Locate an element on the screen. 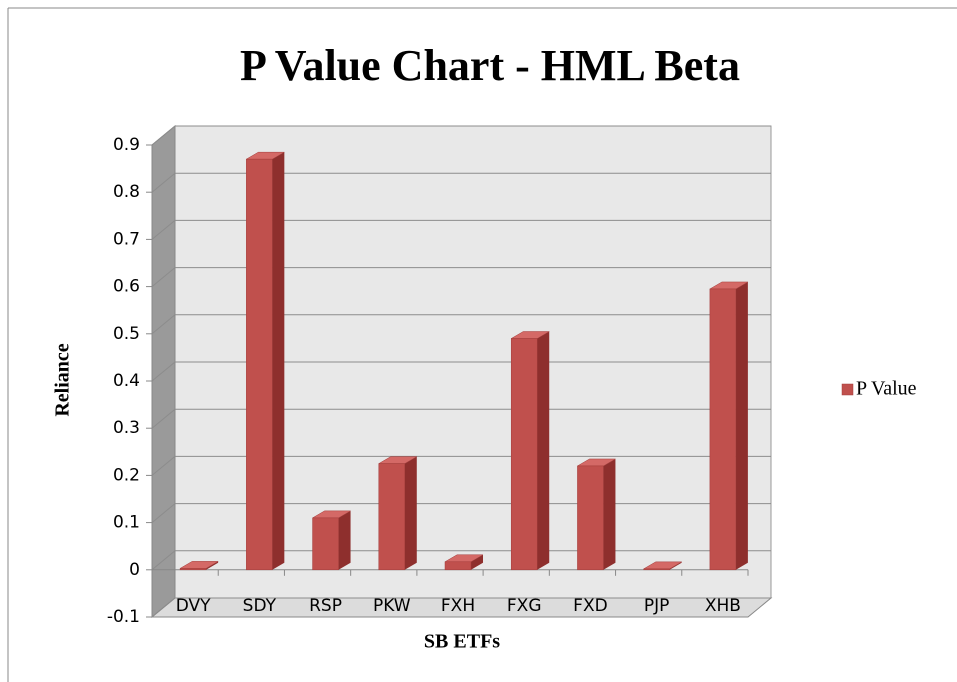  y-tick-label: 0.5 is located at coordinates (126, 334).